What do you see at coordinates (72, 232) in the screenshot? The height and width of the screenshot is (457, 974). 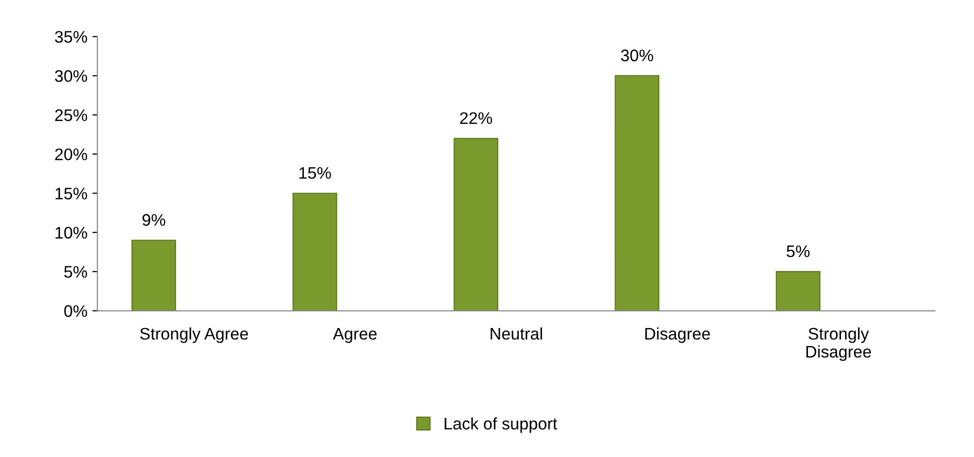 I see `y-tick-label: 10%` at bounding box center [72, 232].